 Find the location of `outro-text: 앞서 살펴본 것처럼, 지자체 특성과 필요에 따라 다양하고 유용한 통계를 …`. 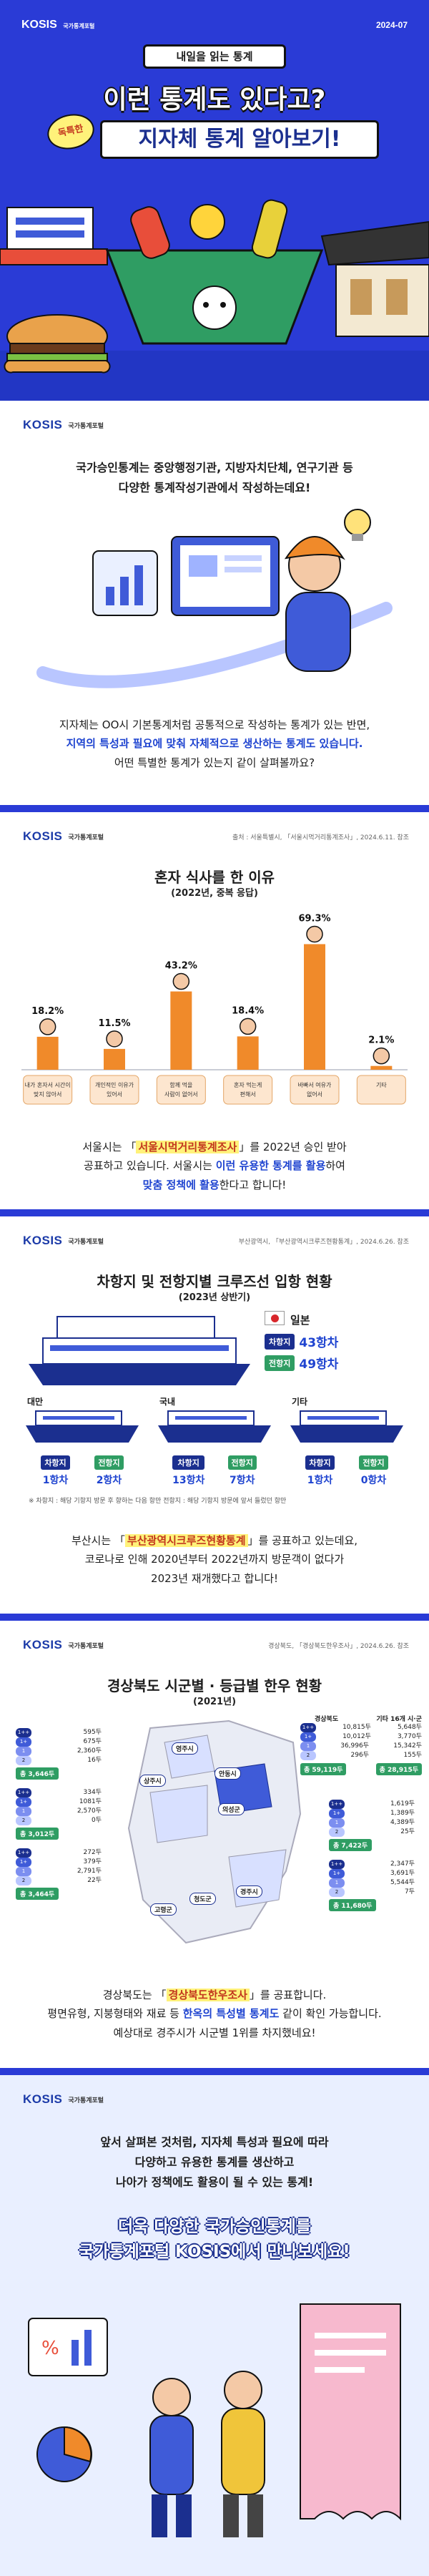

outro-text: 앞서 살펴본 것처럼, 지자체 특성과 필요에 따라 다양하고 유용한 통계를 … is located at coordinates (214, 2162).